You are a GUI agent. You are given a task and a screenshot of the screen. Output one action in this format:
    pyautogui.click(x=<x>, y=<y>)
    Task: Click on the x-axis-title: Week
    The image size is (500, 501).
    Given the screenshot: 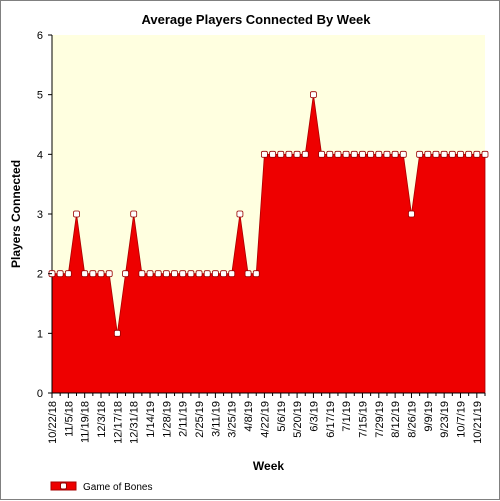 What is the action you would take?
    pyautogui.click(x=268, y=466)
    